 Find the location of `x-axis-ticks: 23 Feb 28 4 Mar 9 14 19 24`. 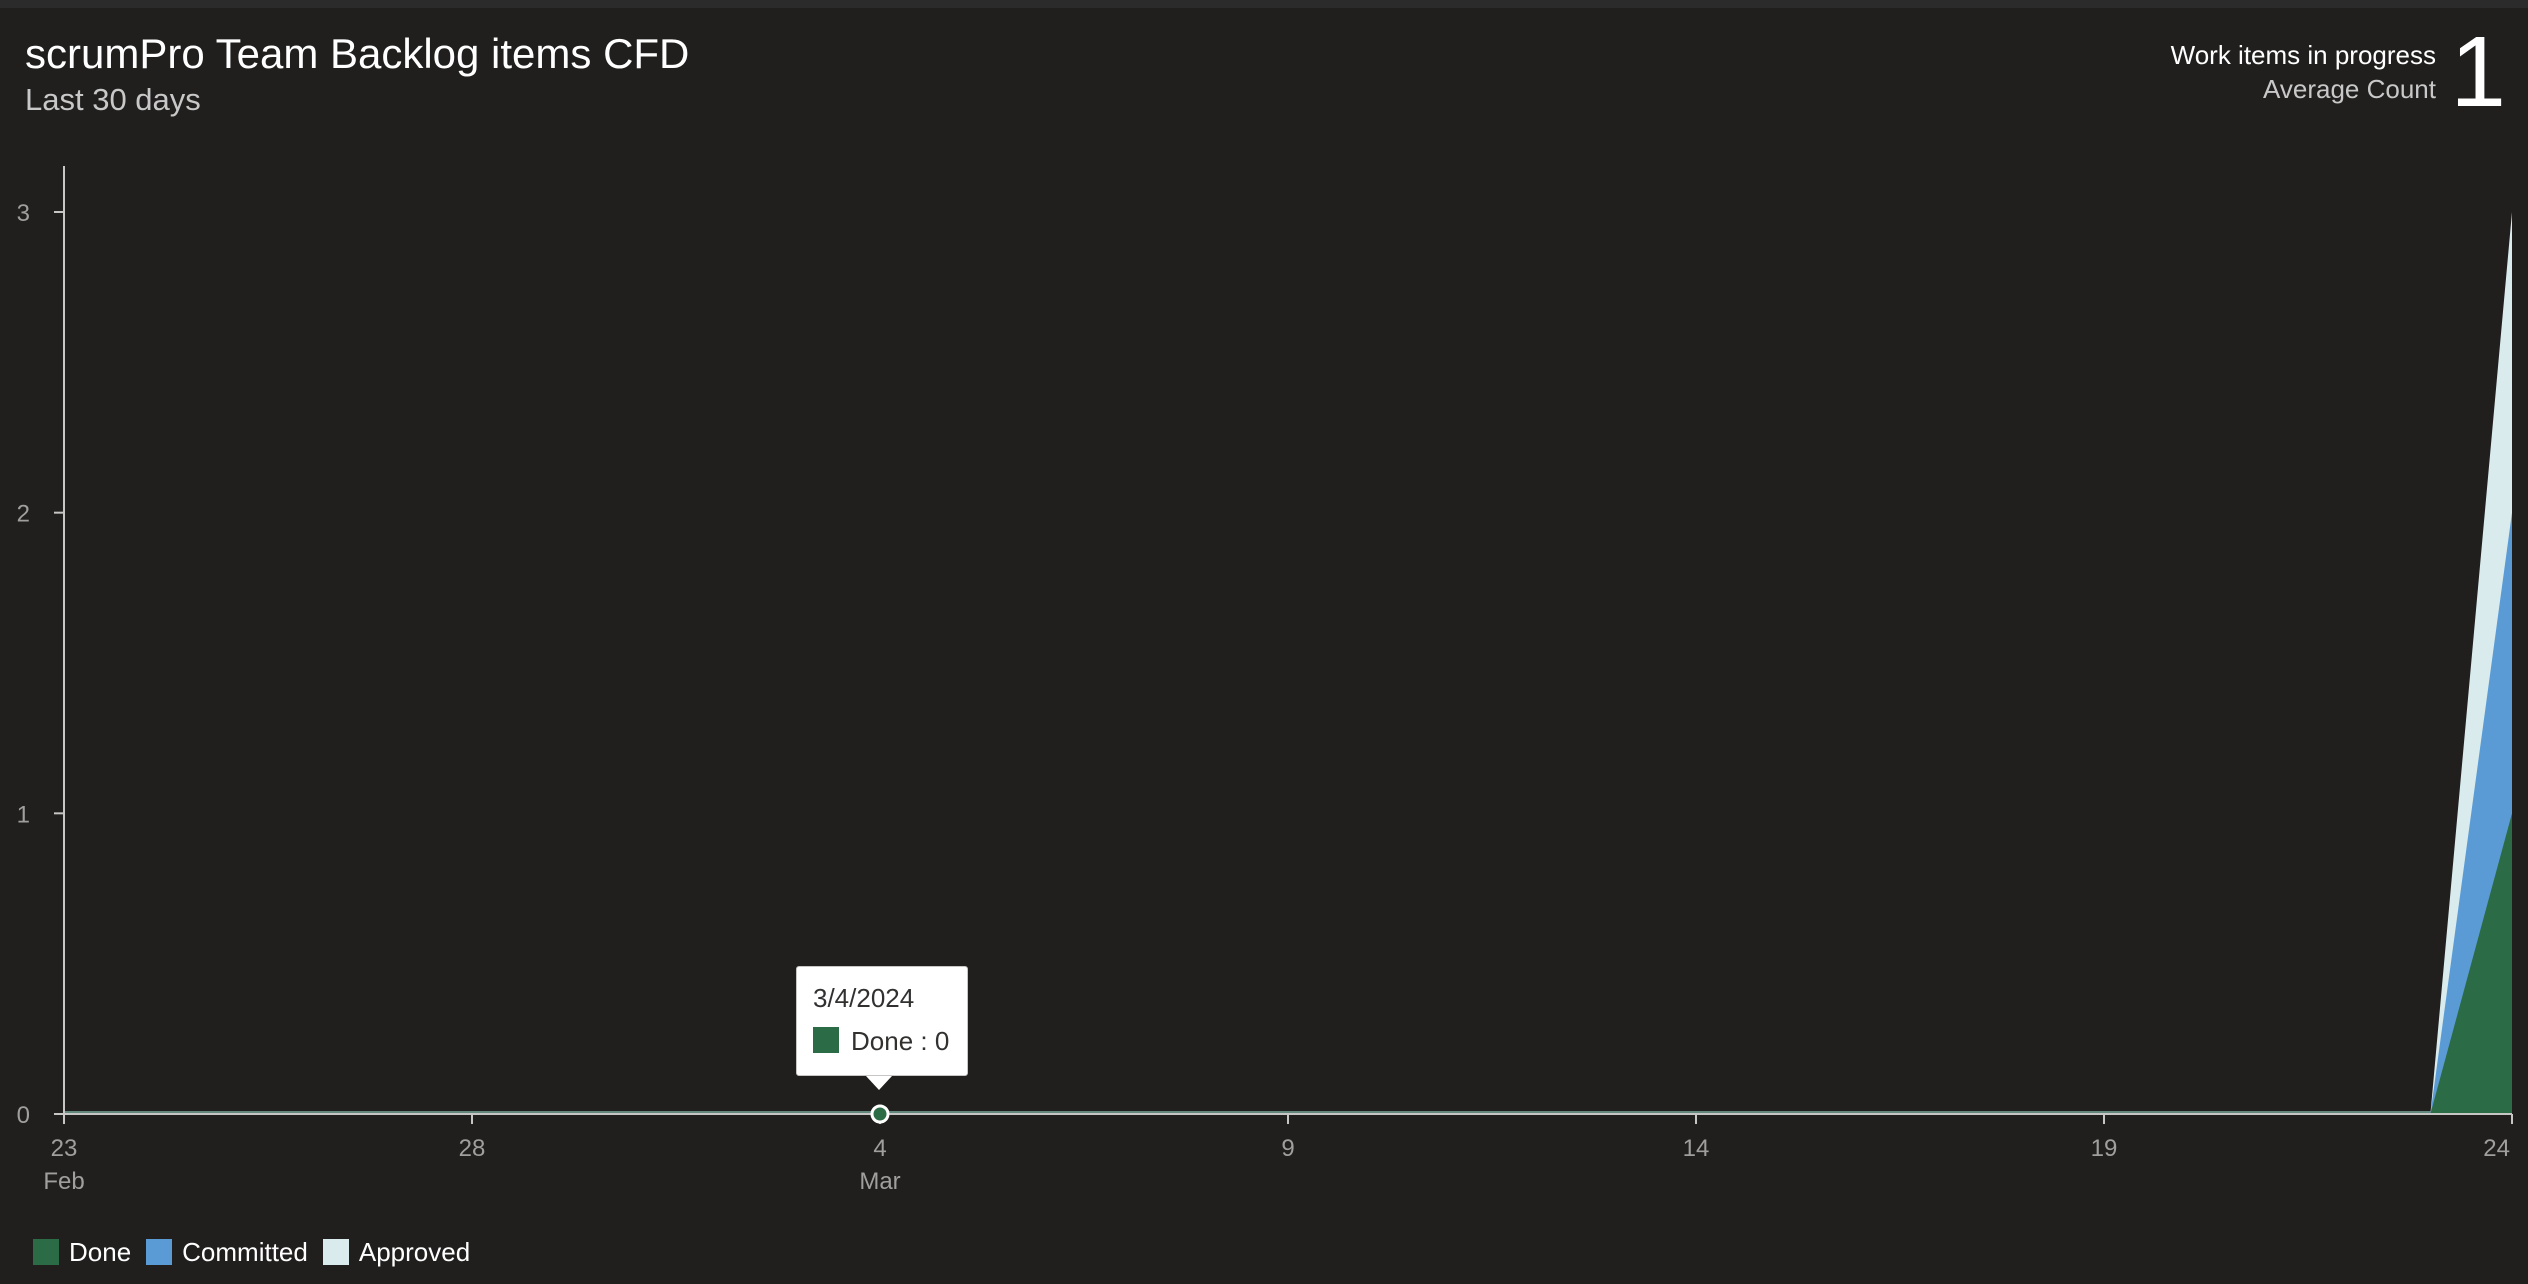

x-axis-ticks: 23 Feb 28 4 Mar 9 14 19 24 is located at coordinates (1278, 1154).